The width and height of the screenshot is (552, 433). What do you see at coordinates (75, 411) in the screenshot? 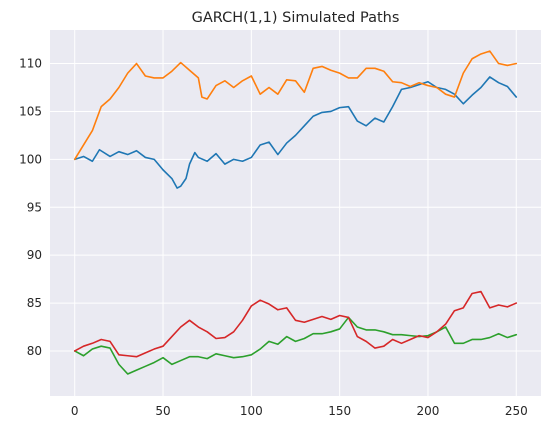
I see `x-tick-label: 0` at bounding box center [75, 411].